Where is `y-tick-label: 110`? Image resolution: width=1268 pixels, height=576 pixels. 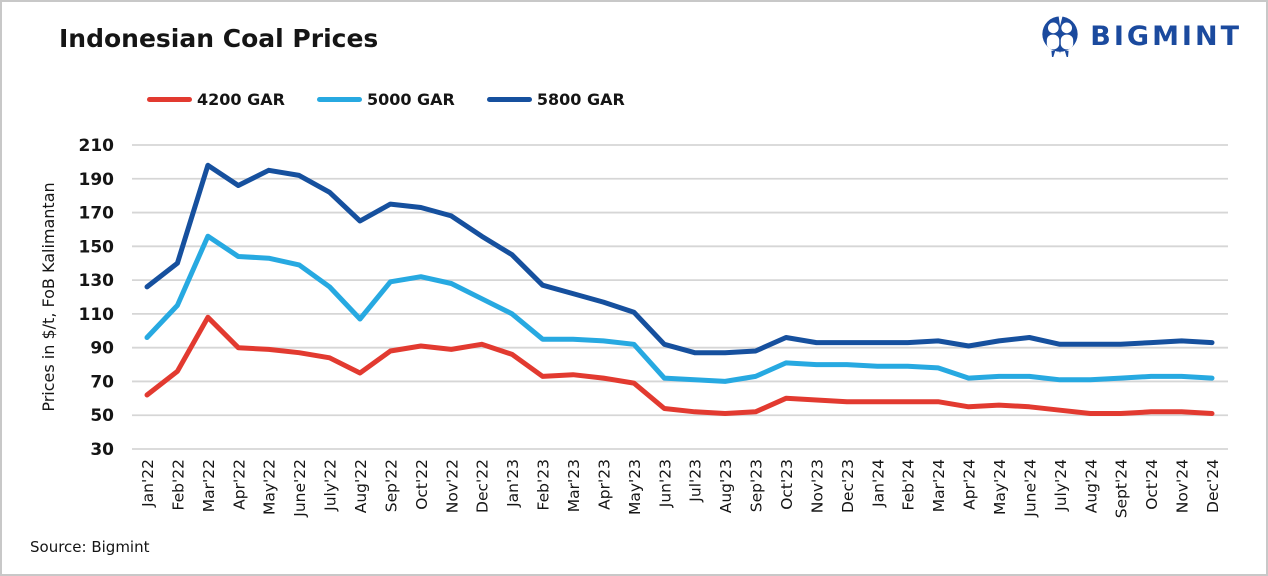 y-tick-label: 110 is located at coordinates (97, 315).